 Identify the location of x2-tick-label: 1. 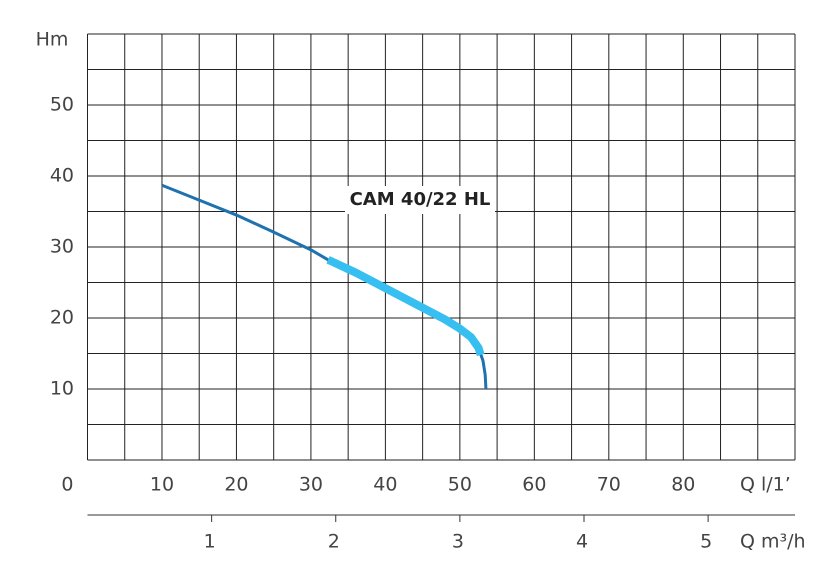
(210, 542).